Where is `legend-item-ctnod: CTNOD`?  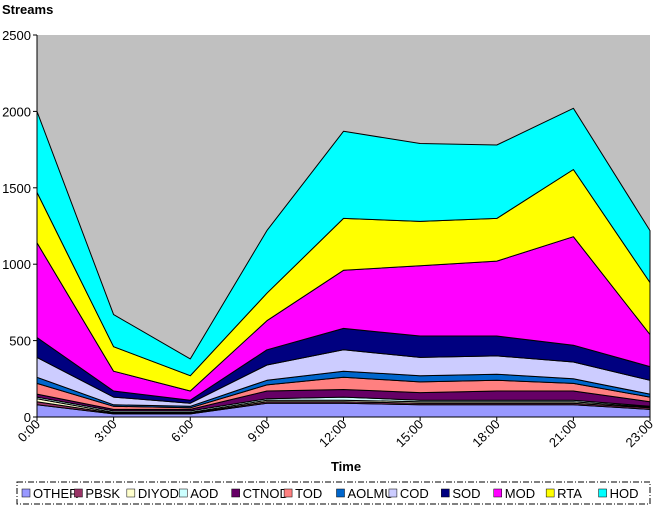
legend-item-ctnod: CTNOD is located at coordinates (260, 493).